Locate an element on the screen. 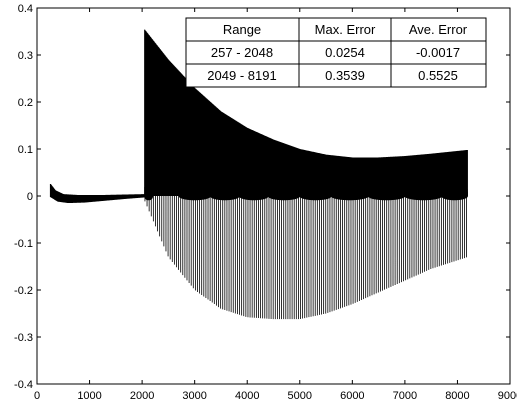 The width and height of the screenshot is (517, 407). x-tick-label: 5000 is located at coordinates (300, 396).